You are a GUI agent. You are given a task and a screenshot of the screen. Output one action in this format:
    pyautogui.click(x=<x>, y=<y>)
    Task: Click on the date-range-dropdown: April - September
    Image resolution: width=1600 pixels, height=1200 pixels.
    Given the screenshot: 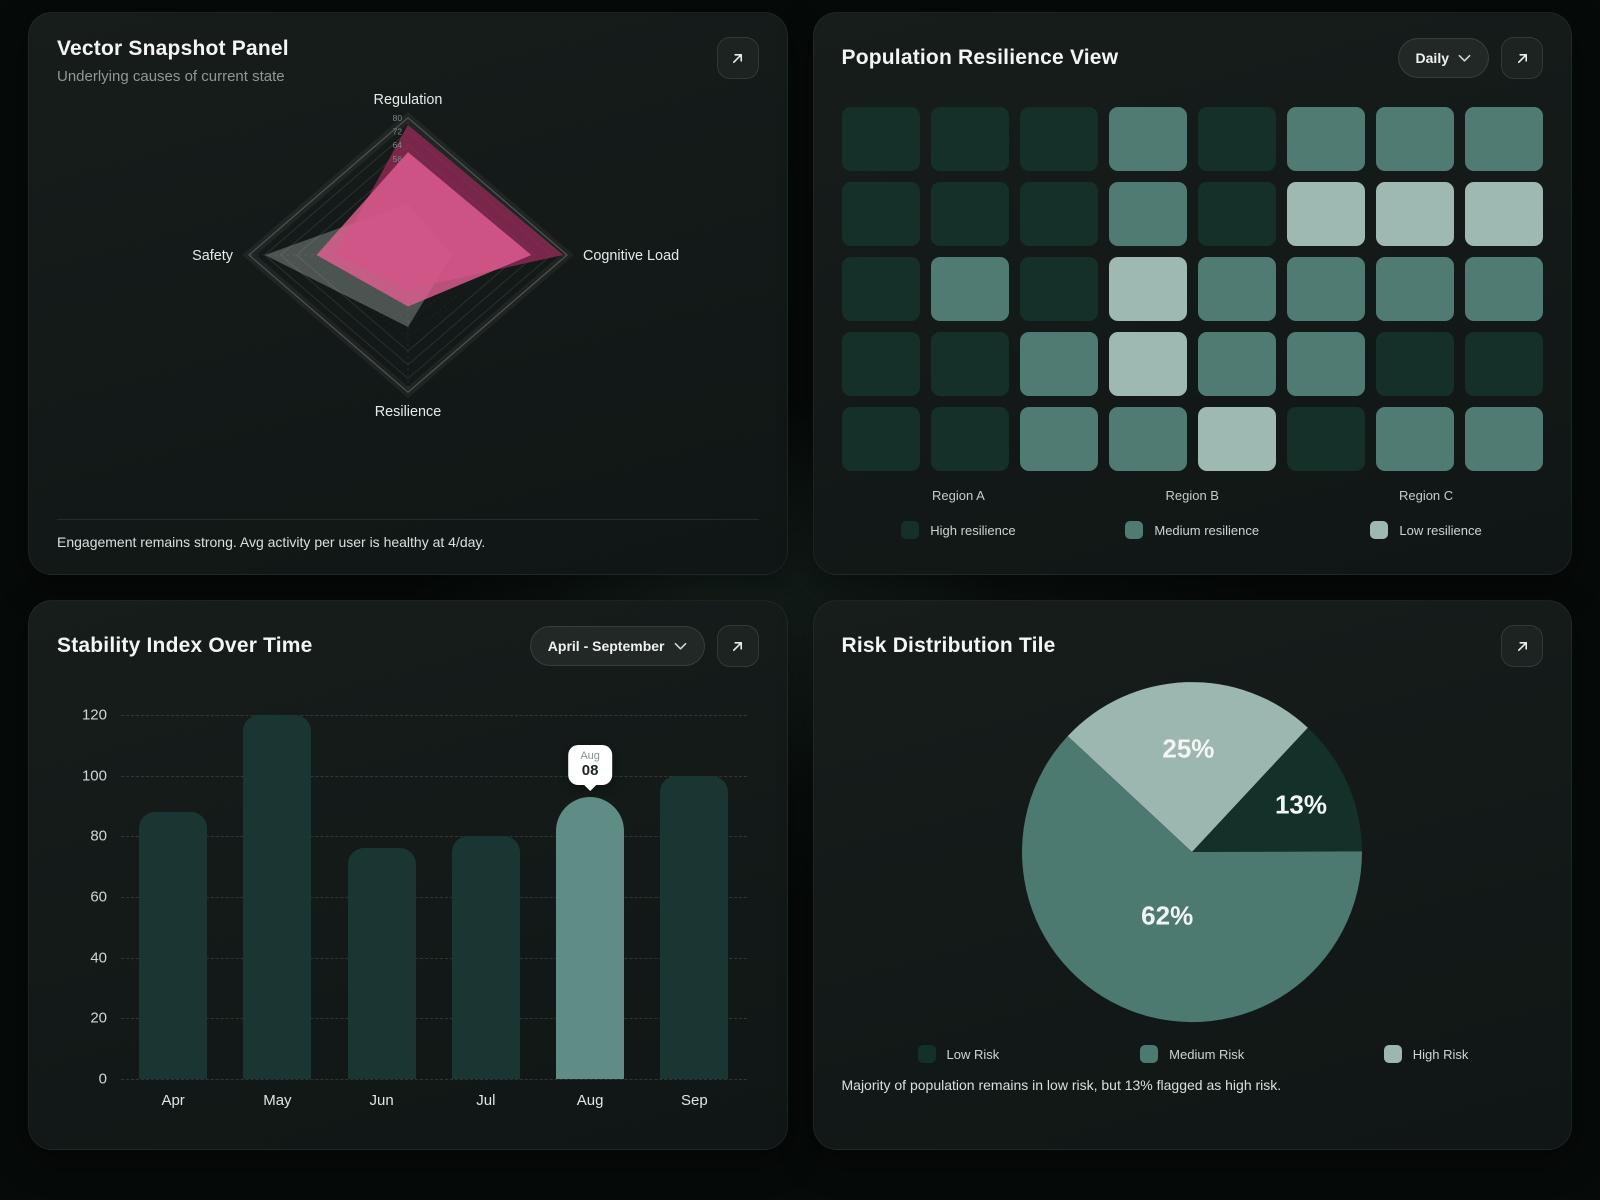 What is the action you would take?
    pyautogui.click(x=617, y=646)
    